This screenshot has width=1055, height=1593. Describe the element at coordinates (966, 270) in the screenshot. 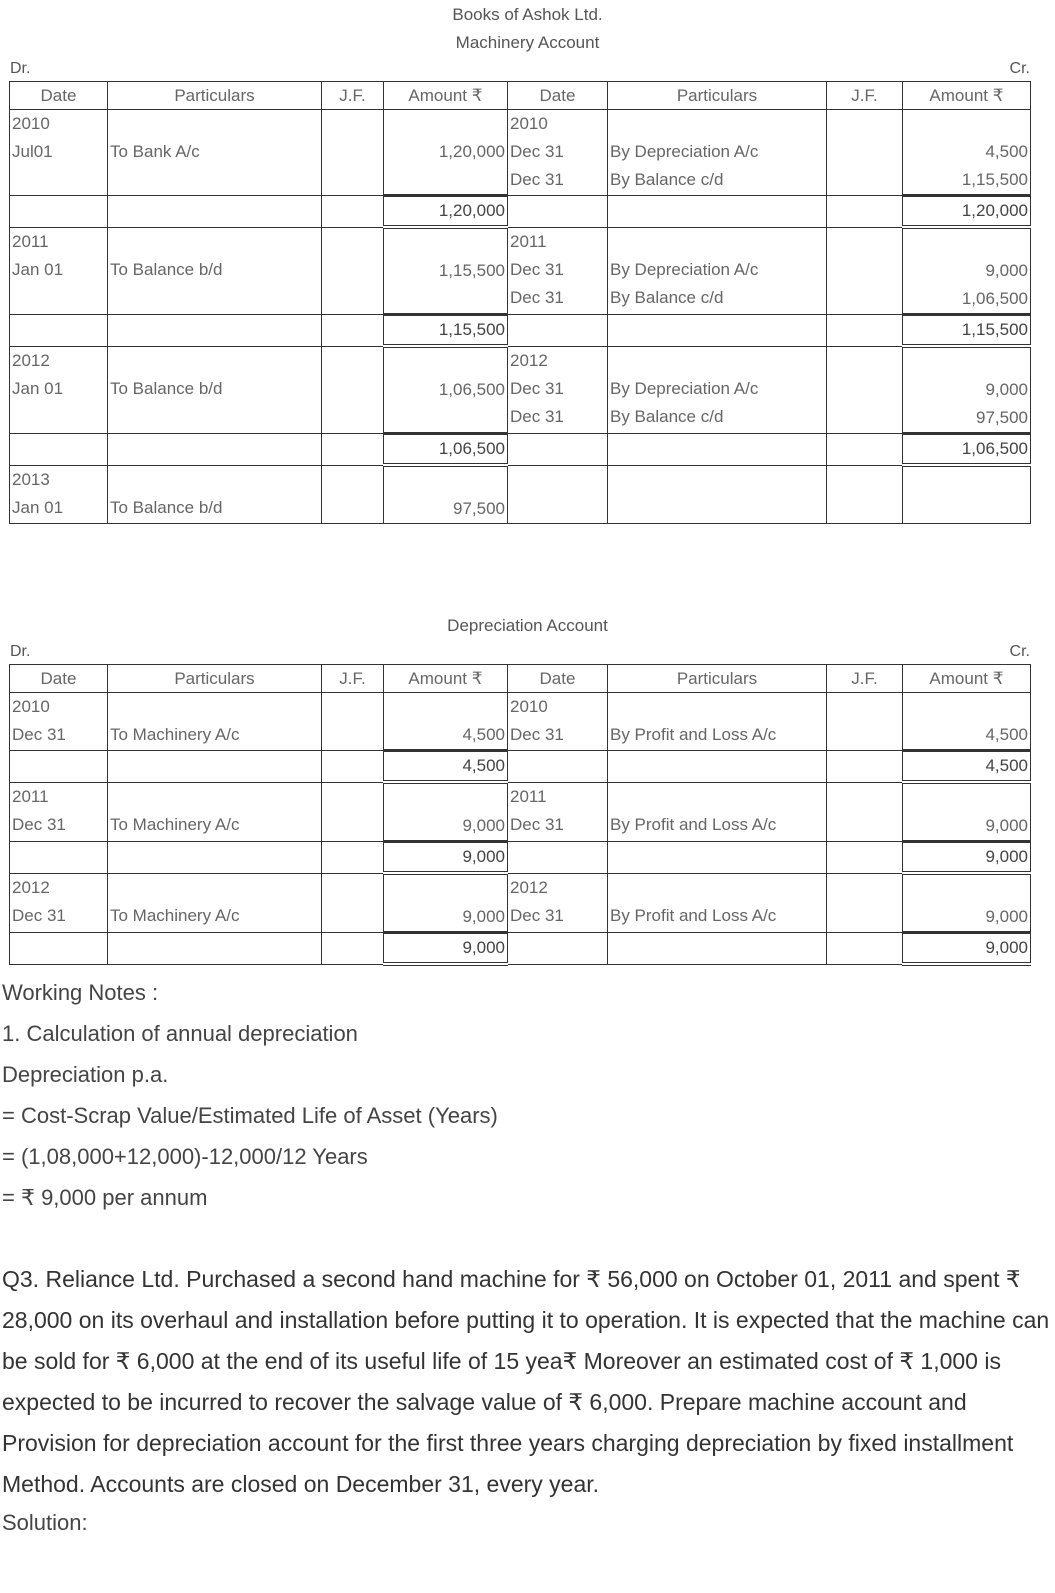

I see `cr-amount-cell: 9,000 1,06,500` at that location.